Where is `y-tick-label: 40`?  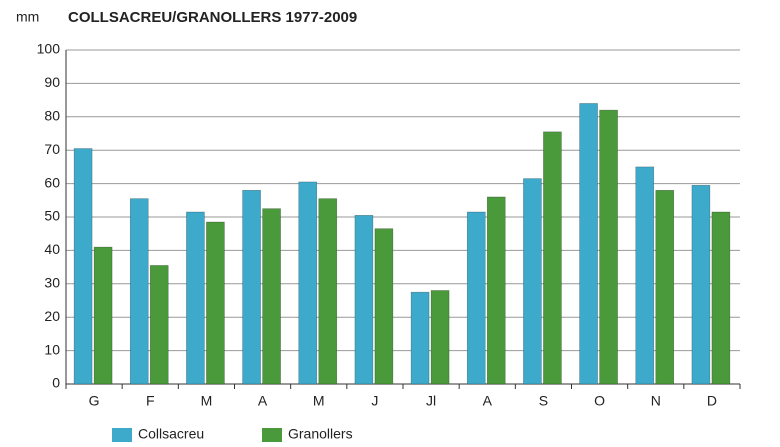 y-tick-label: 40 is located at coordinates (52, 249).